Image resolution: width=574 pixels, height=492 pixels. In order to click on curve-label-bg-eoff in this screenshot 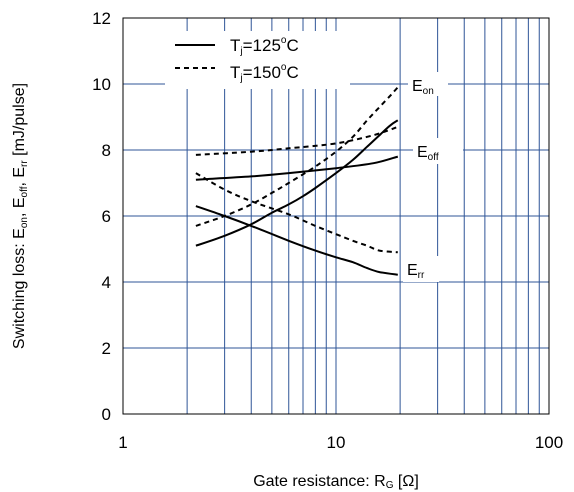, I will do `click(438, 151)`.